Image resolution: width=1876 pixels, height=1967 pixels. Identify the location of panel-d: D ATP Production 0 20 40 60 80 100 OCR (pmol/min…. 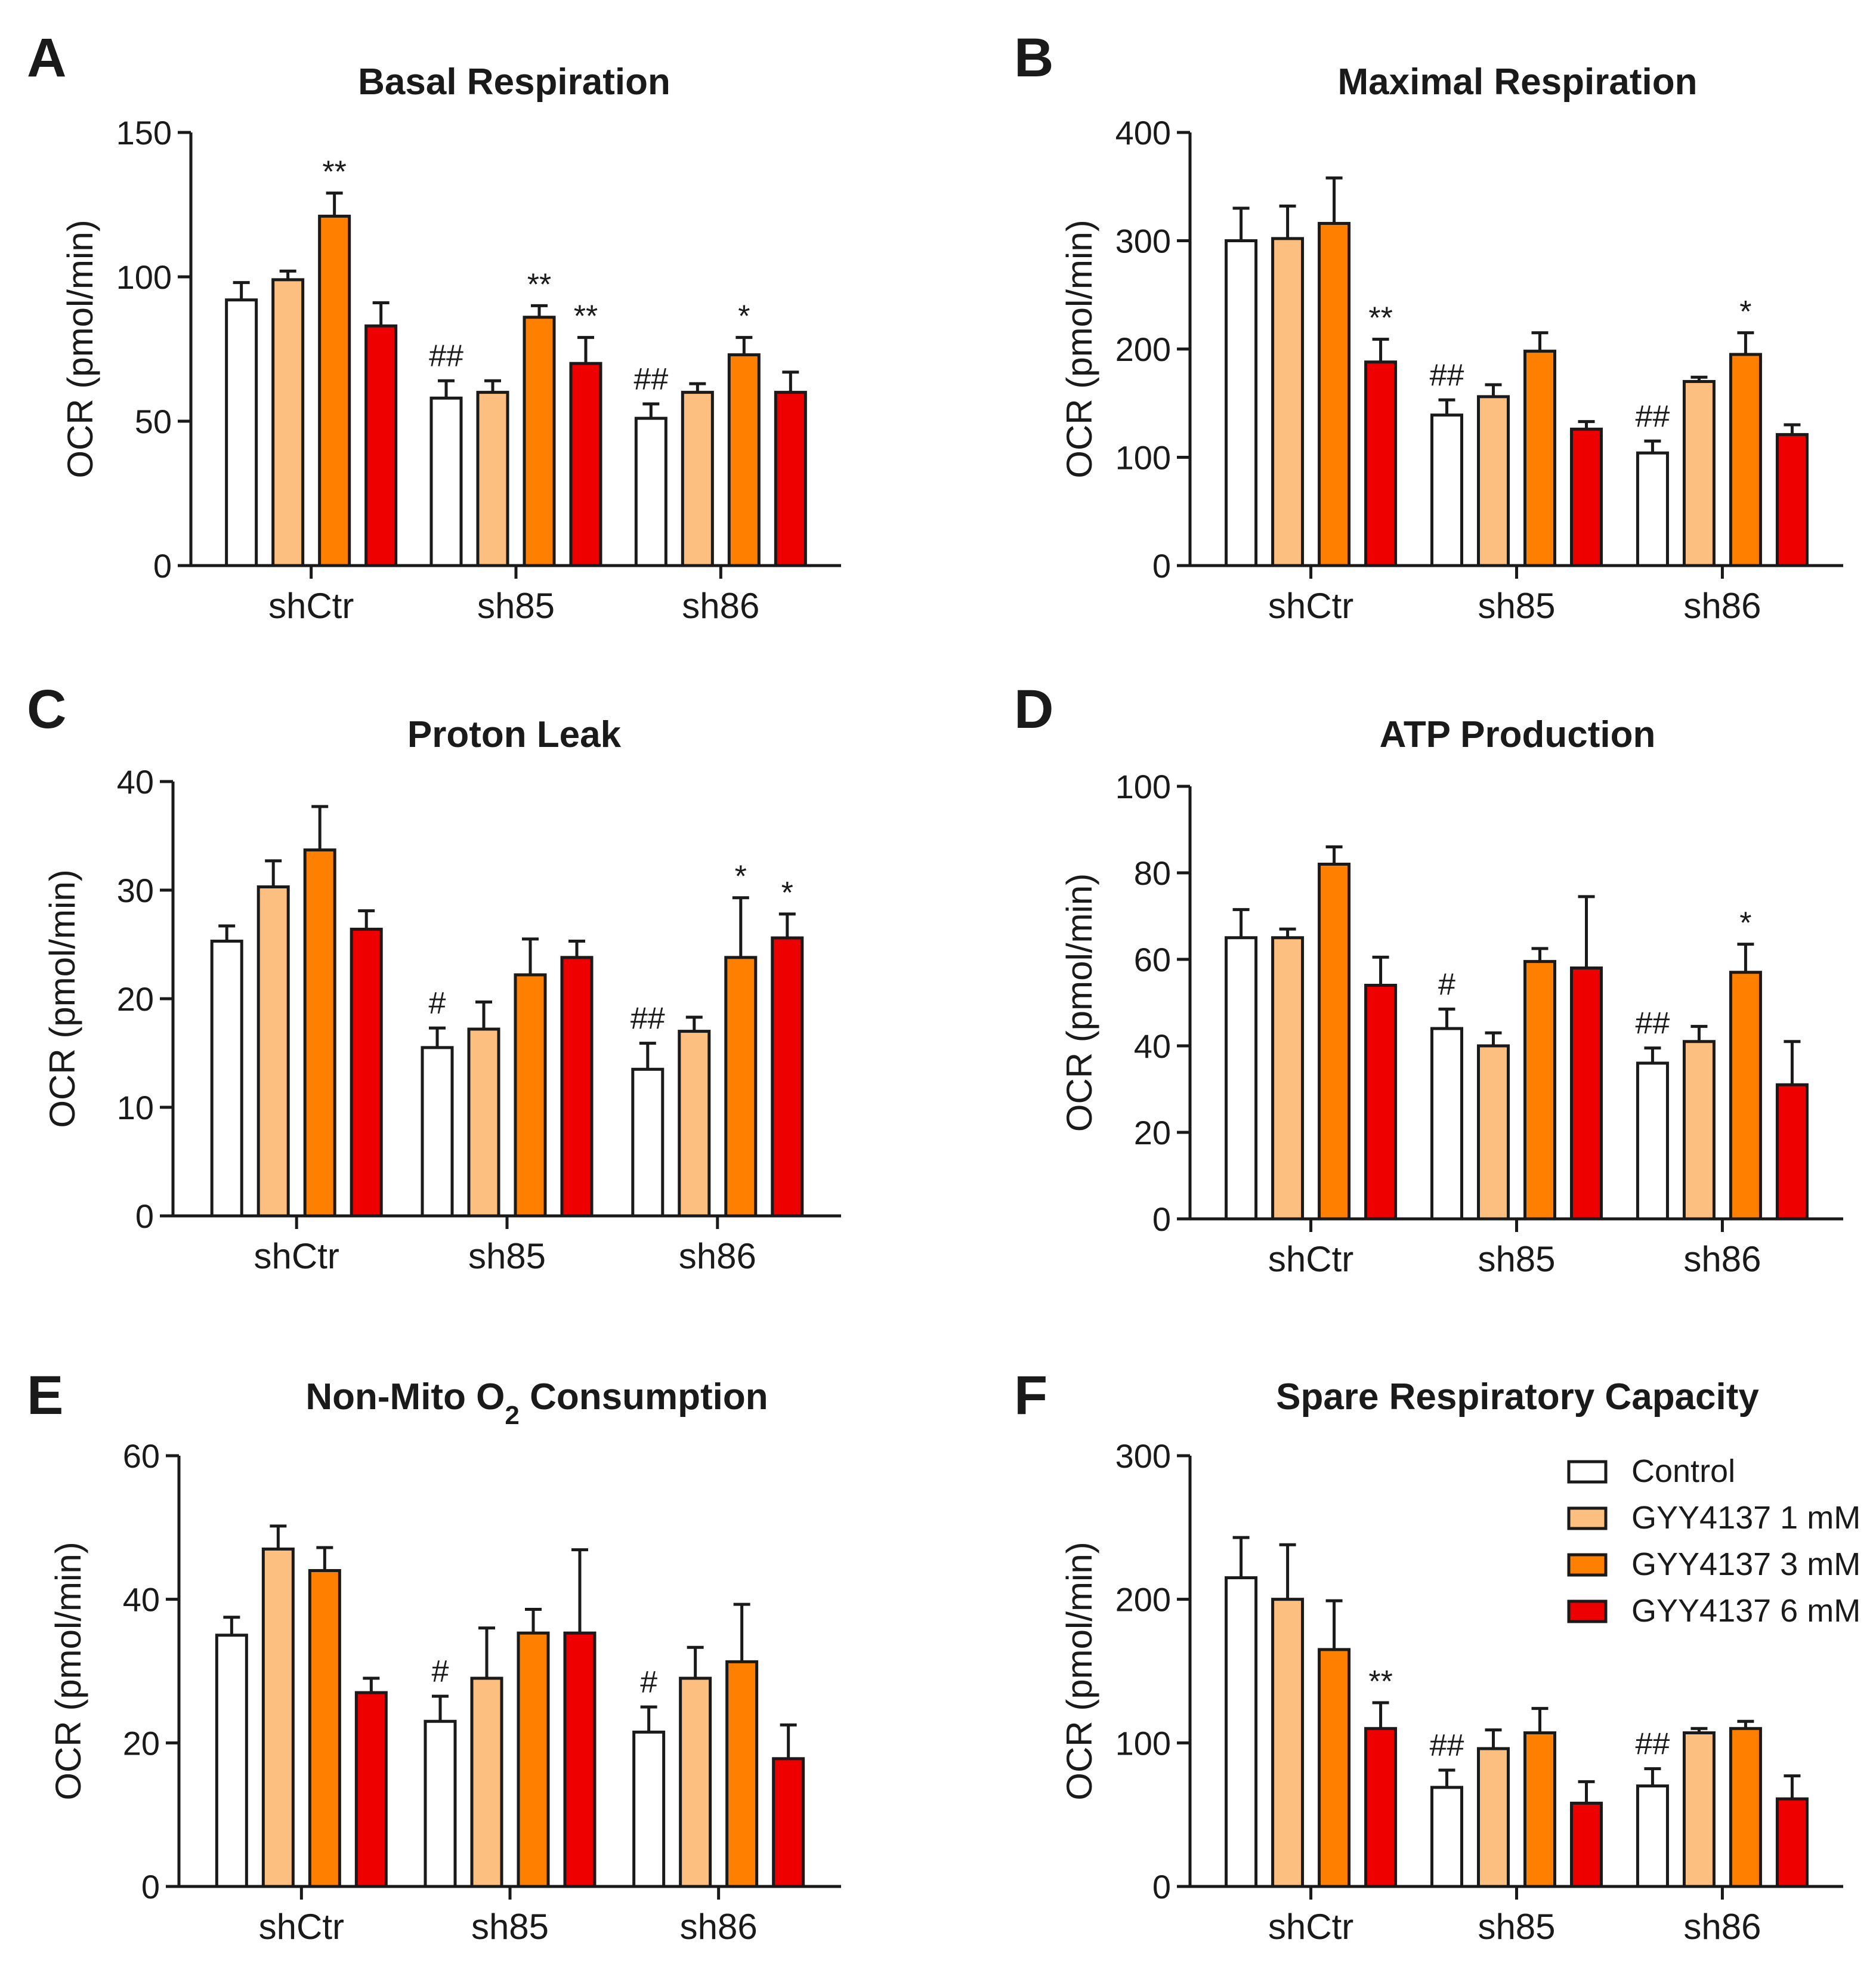
(1428, 979).